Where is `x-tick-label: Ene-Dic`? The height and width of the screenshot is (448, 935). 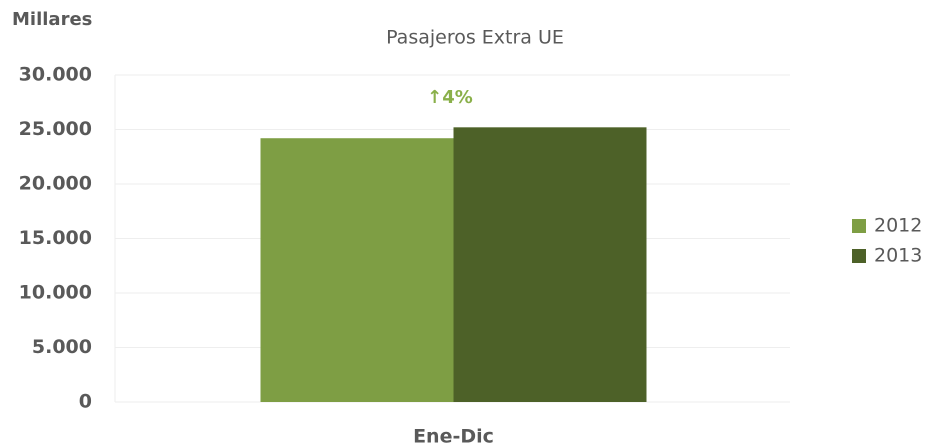 x-tick-label: Ene-Dic is located at coordinates (453, 437).